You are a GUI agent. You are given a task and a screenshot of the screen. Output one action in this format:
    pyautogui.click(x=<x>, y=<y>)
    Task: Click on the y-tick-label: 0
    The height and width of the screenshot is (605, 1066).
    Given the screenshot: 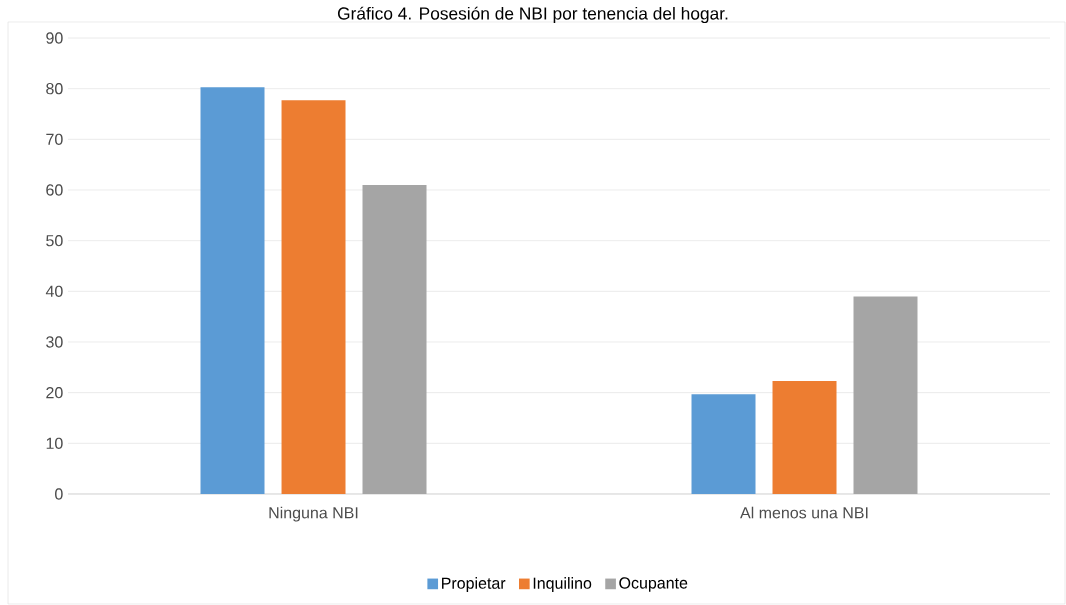 What is the action you would take?
    pyautogui.click(x=59, y=494)
    